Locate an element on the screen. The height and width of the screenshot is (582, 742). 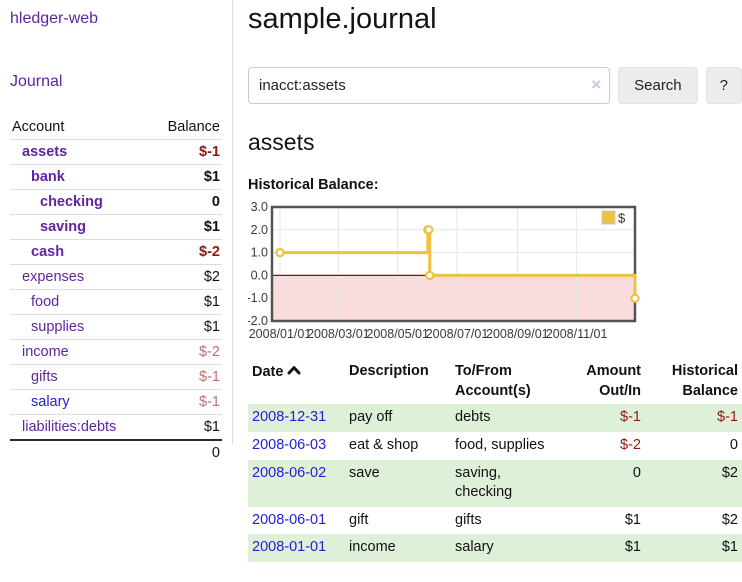
legend-swatch is located at coordinates (608, 217).